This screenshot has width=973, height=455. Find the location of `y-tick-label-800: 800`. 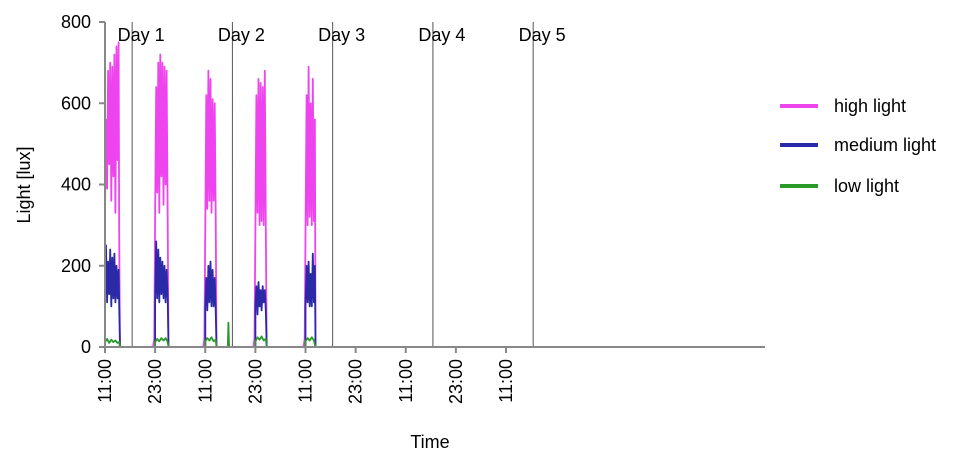

y-tick-label-800: 800 is located at coordinates (76, 22).